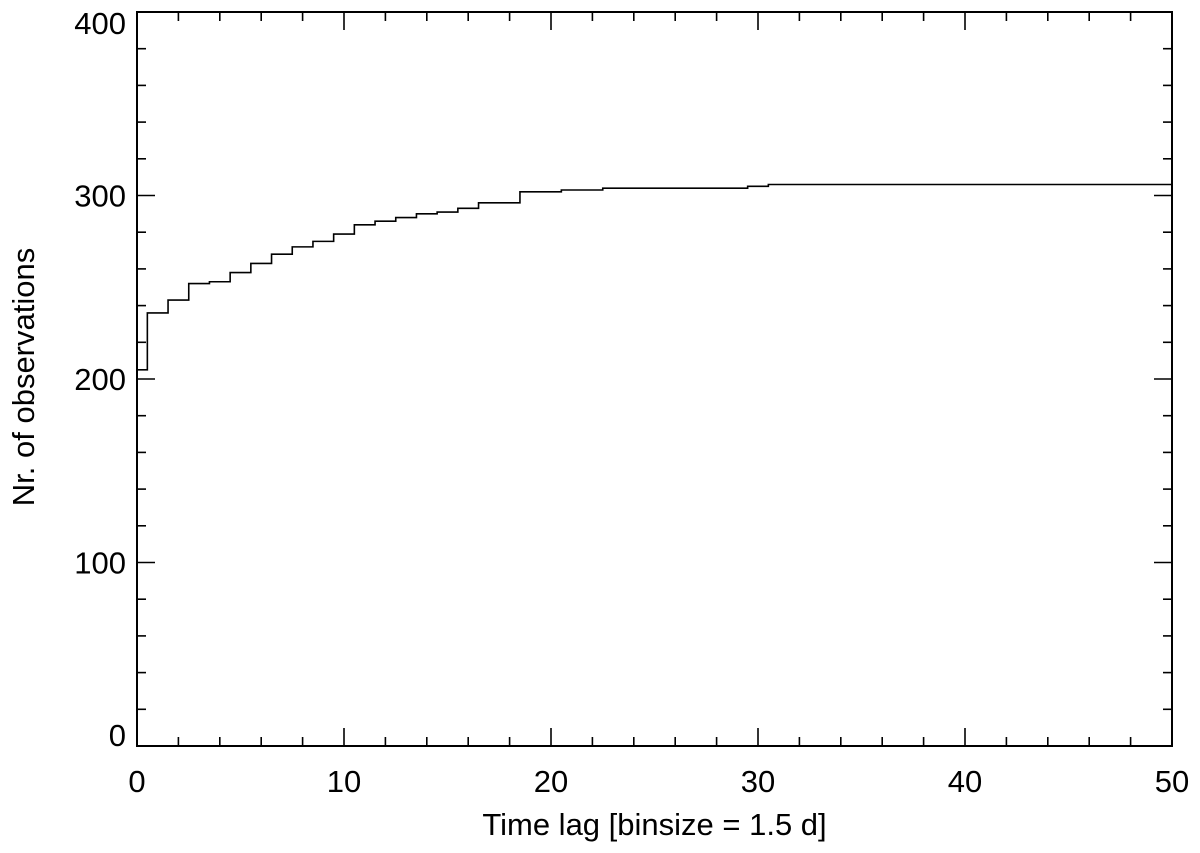  Describe the element at coordinates (117, 735) in the screenshot. I see `y-tick-label: 0` at that location.